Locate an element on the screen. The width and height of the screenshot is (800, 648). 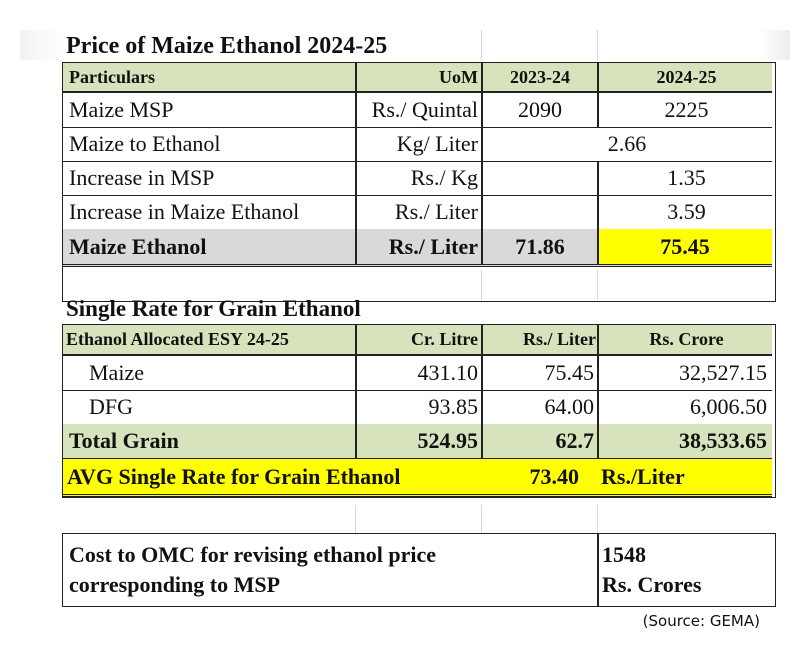
avg-label: AVG Single Rate for Grain Ethanol is located at coordinates (234, 476).